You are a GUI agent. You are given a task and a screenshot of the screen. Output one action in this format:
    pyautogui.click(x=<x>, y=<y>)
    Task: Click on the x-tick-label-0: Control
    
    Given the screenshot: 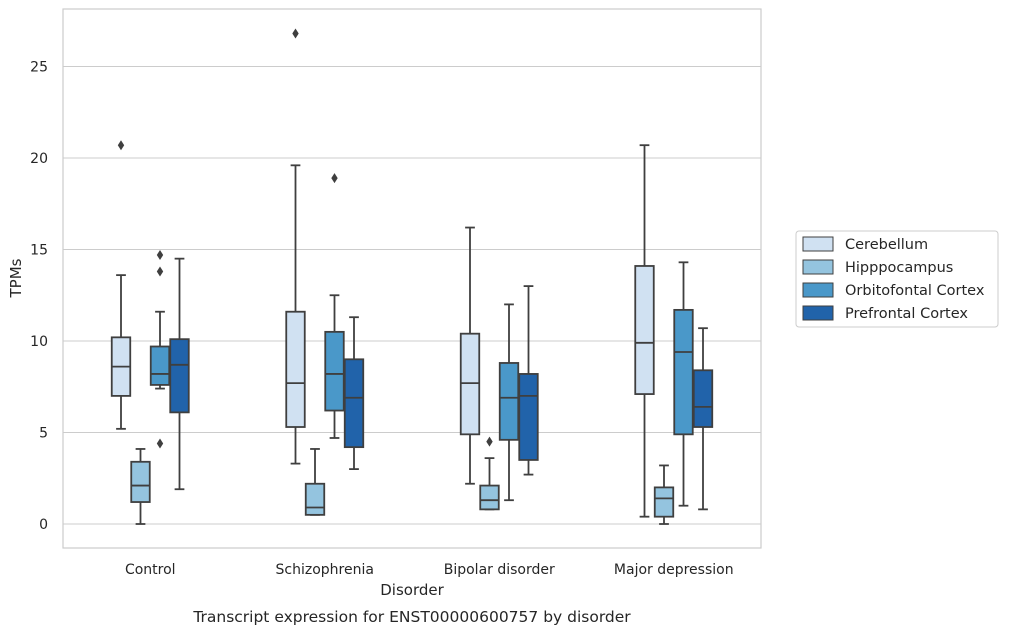 What is the action you would take?
    pyautogui.click(x=150, y=570)
    